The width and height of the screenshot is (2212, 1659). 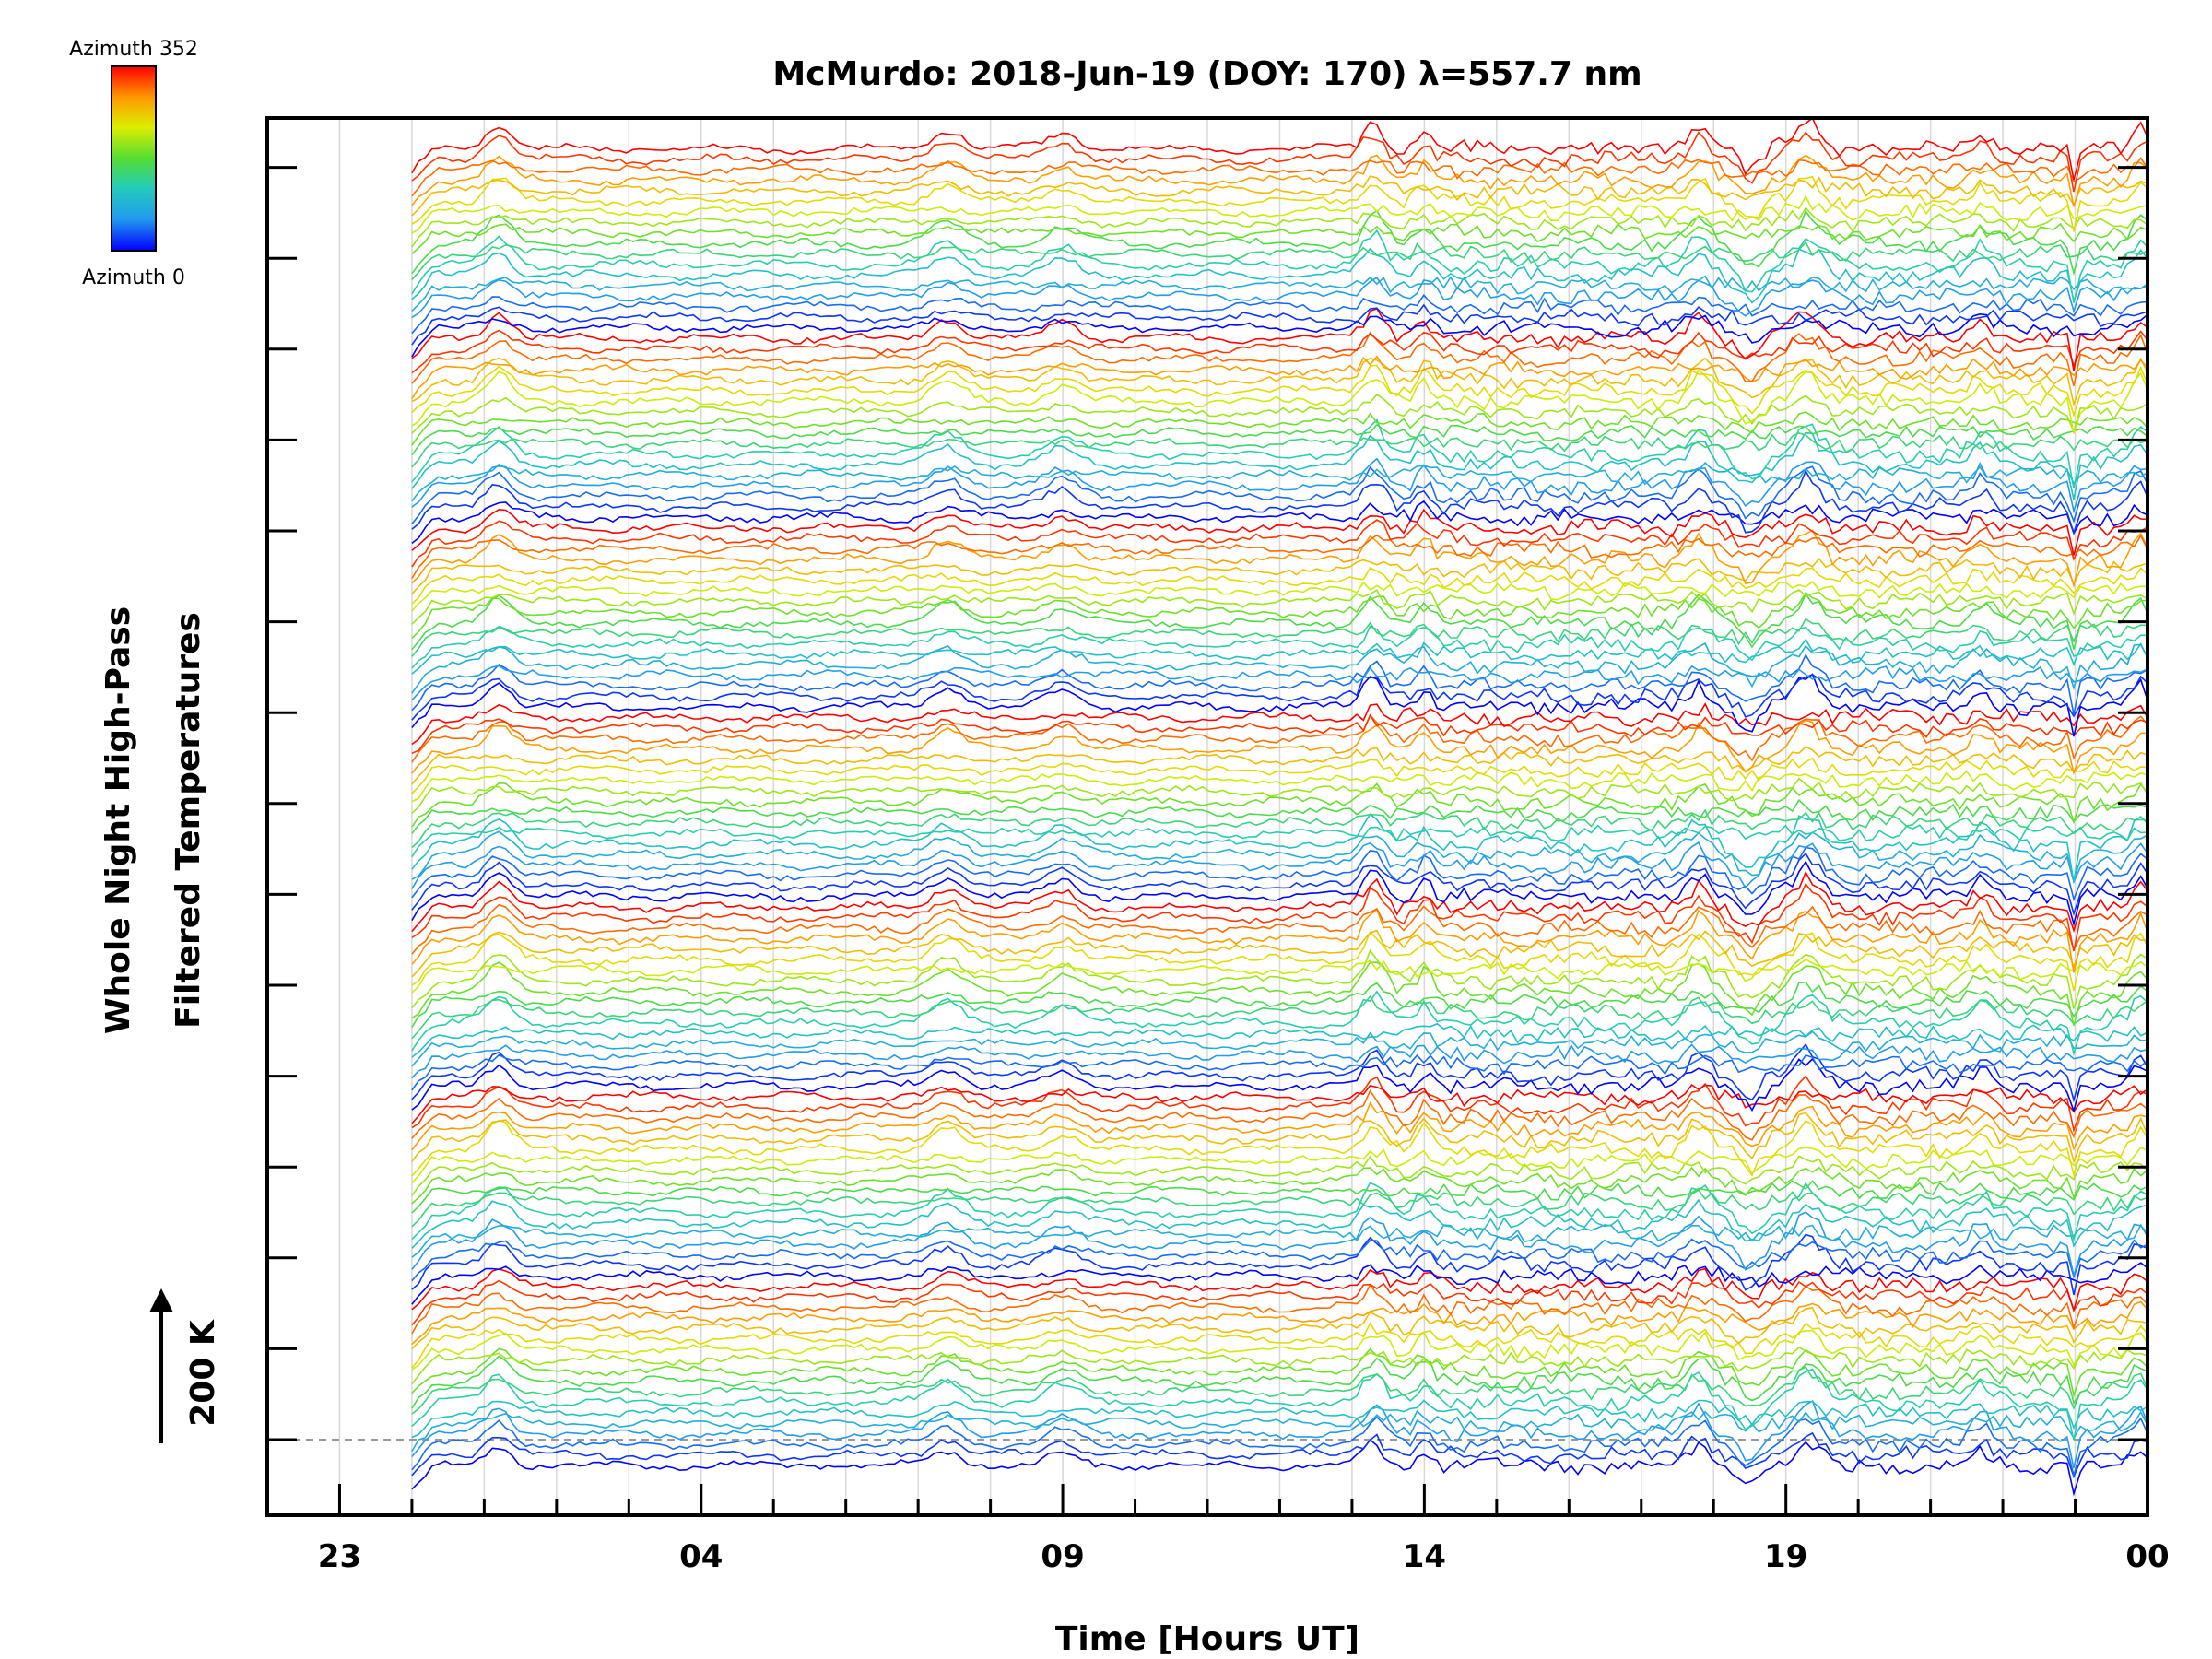 I want to click on scale-arrow, so click(x=161, y=1365).